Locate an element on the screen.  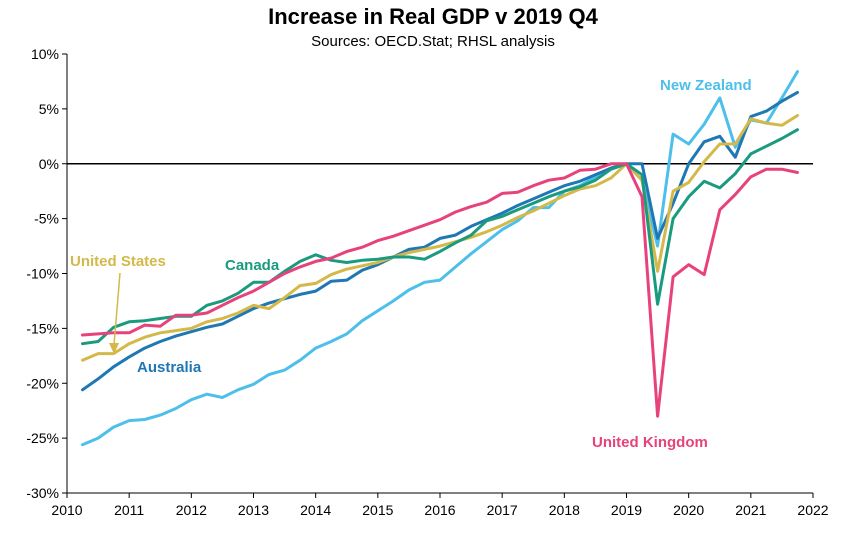
pointer-arrowhead is located at coordinates (114, 348).